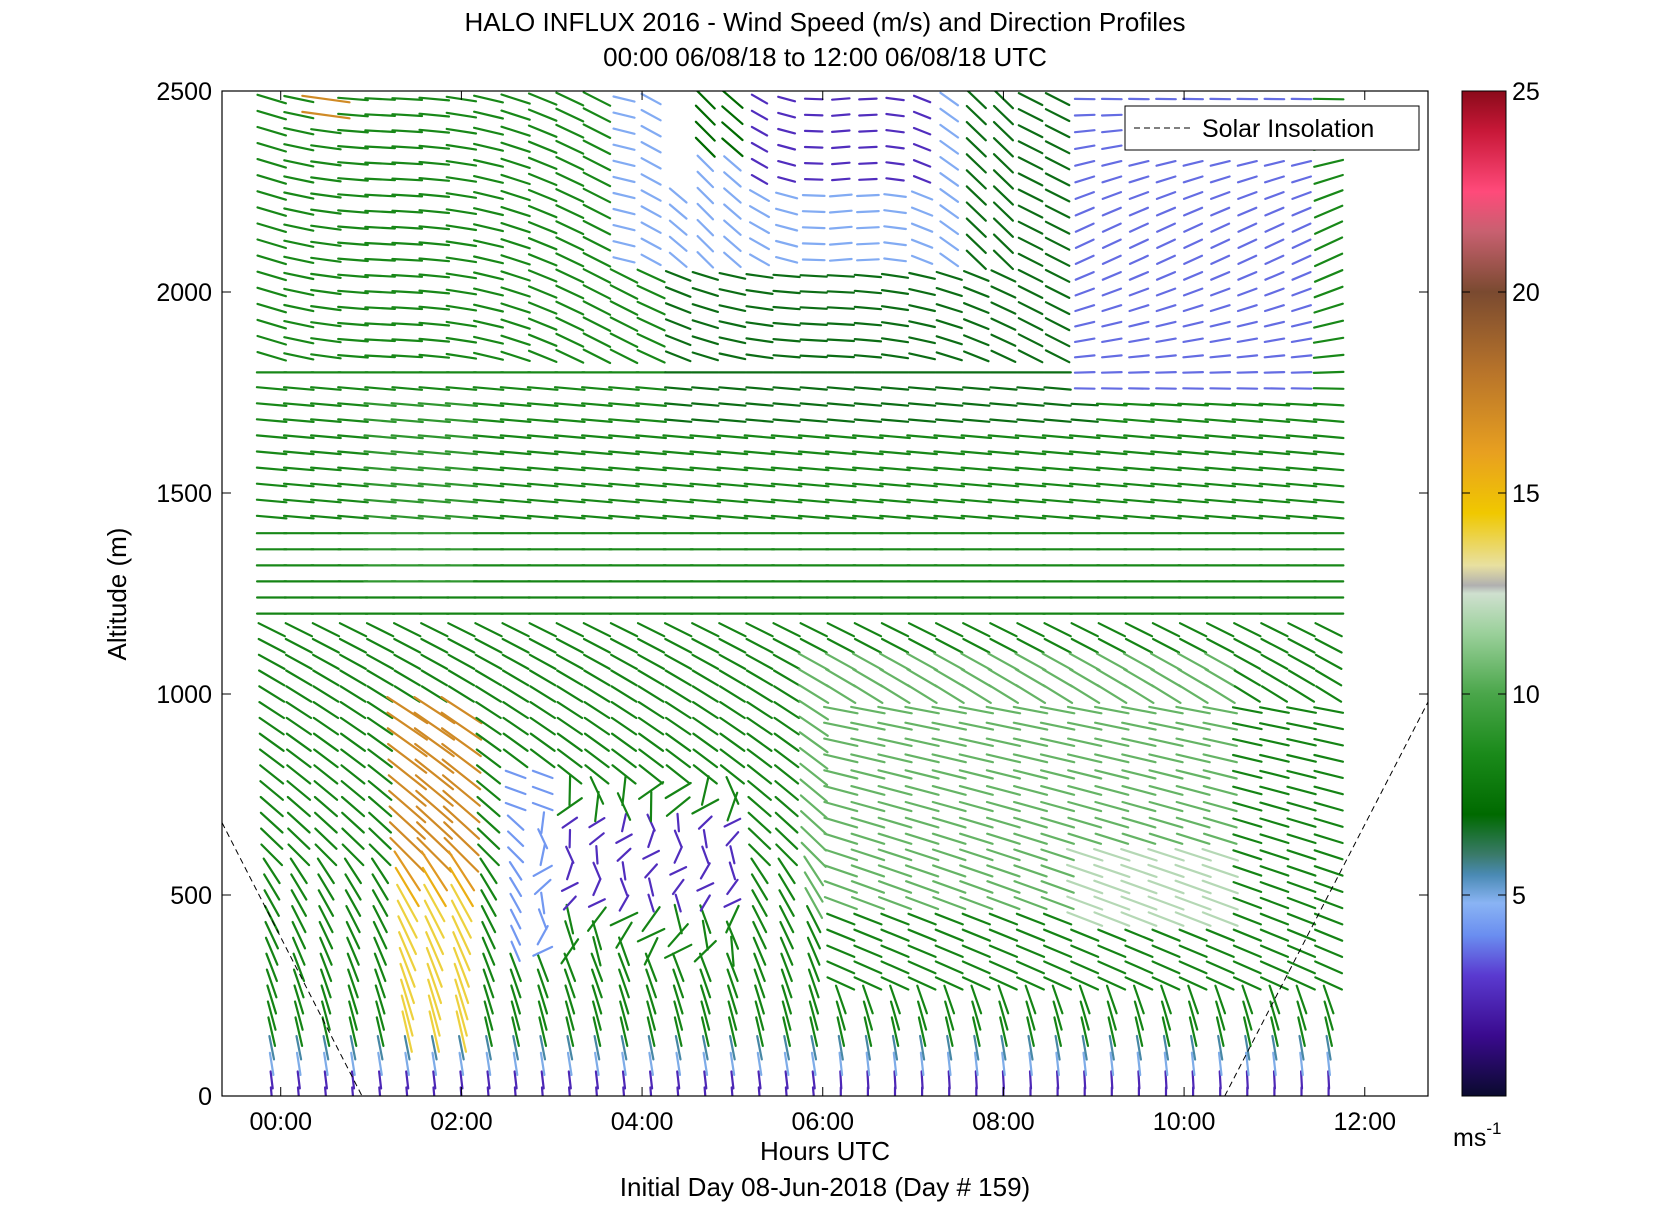  I want to click on y-tick-label: 500, so click(191, 896).